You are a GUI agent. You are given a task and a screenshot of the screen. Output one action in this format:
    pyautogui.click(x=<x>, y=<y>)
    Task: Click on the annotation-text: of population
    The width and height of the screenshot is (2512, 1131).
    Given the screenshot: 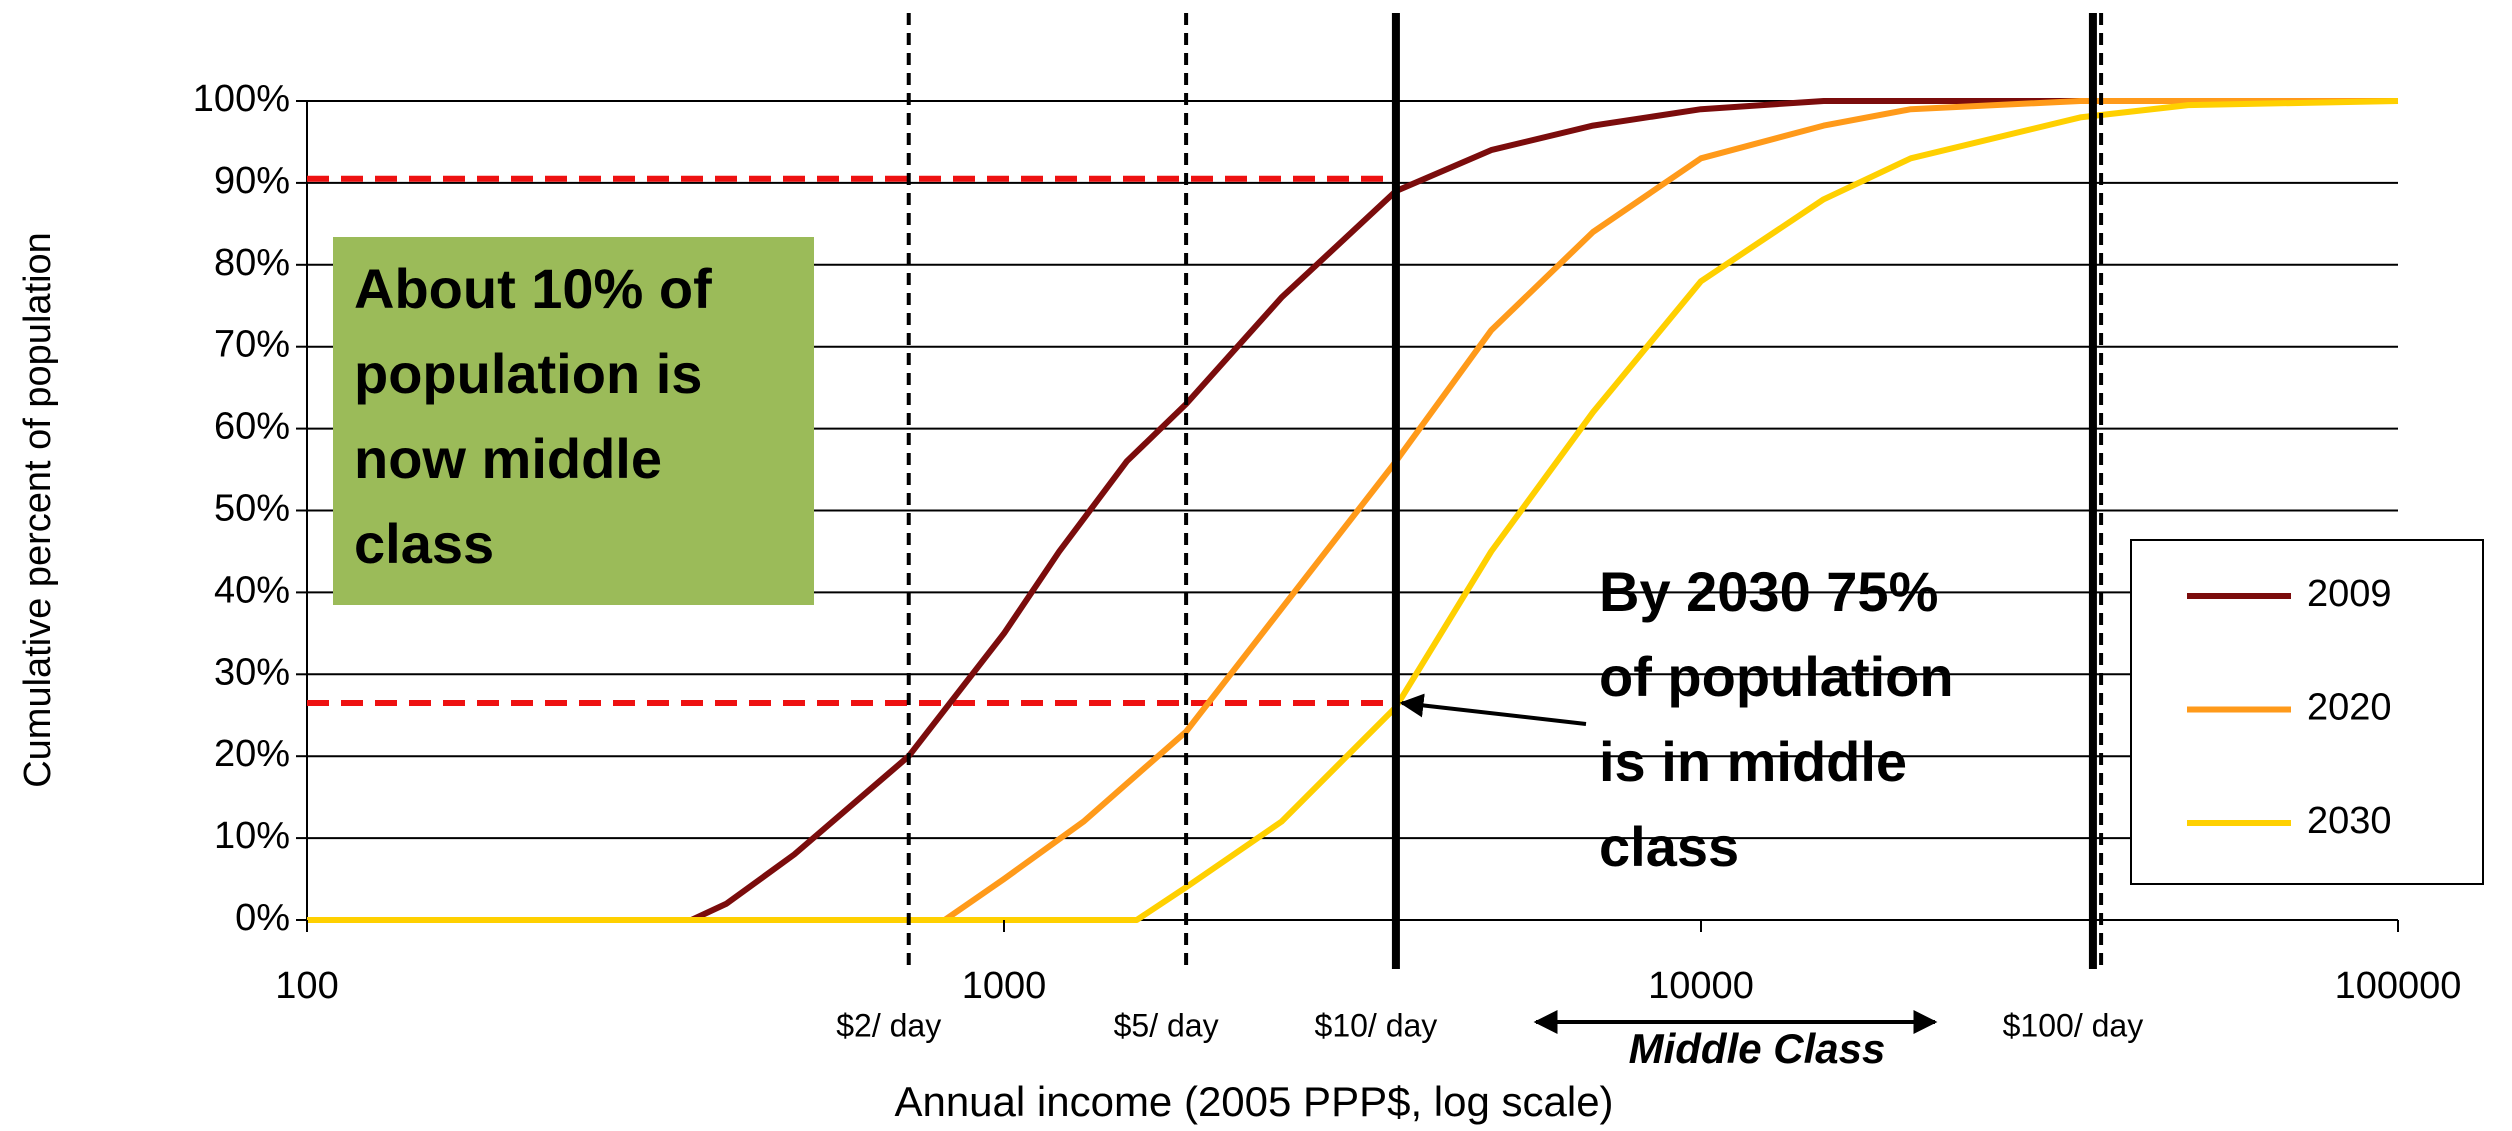 What is the action you would take?
    pyautogui.click(x=1776, y=676)
    